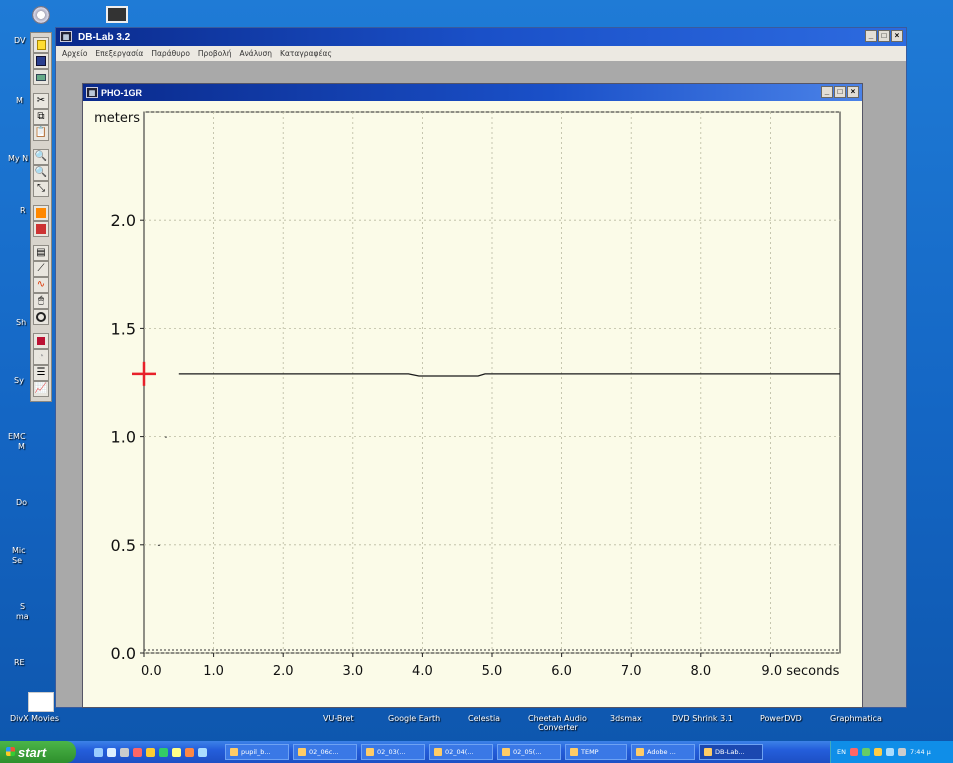 The width and height of the screenshot is (953, 763). What do you see at coordinates (20, 40) in the screenshot?
I see `desktop-icon-label: DV` at bounding box center [20, 40].